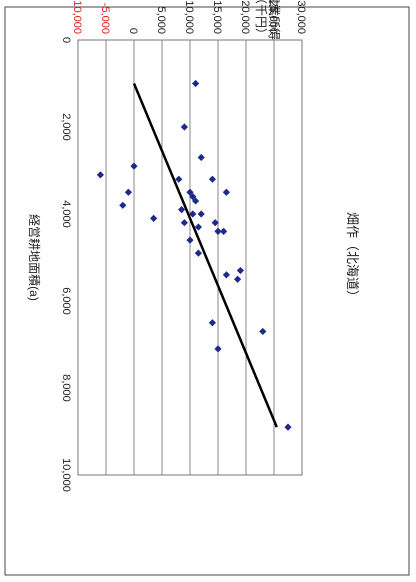 Image resolution: width=416 pixels, height=582 pixels. I want to click on y-tick-label: 25,000, so click(273, 17).